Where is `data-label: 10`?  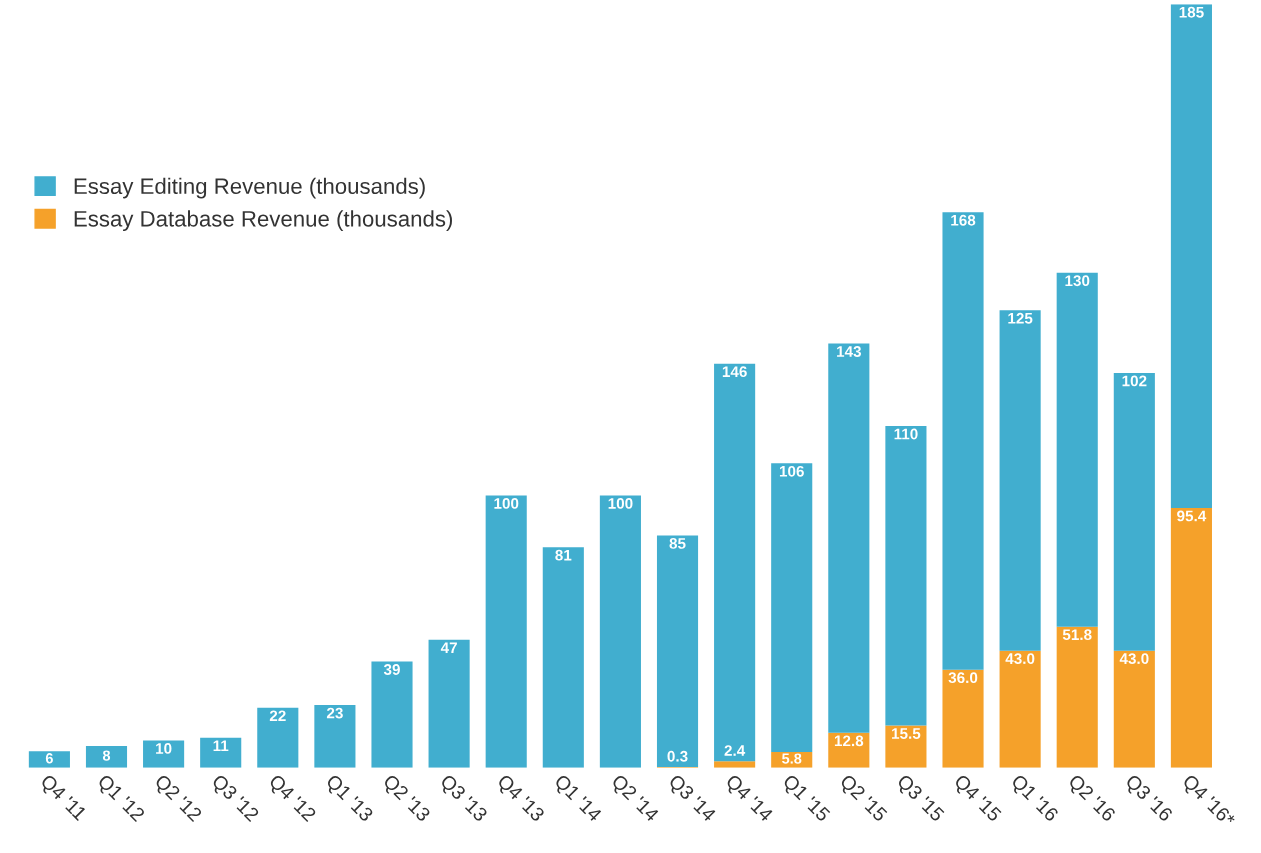
data-label: 10 is located at coordinates (164, 748).